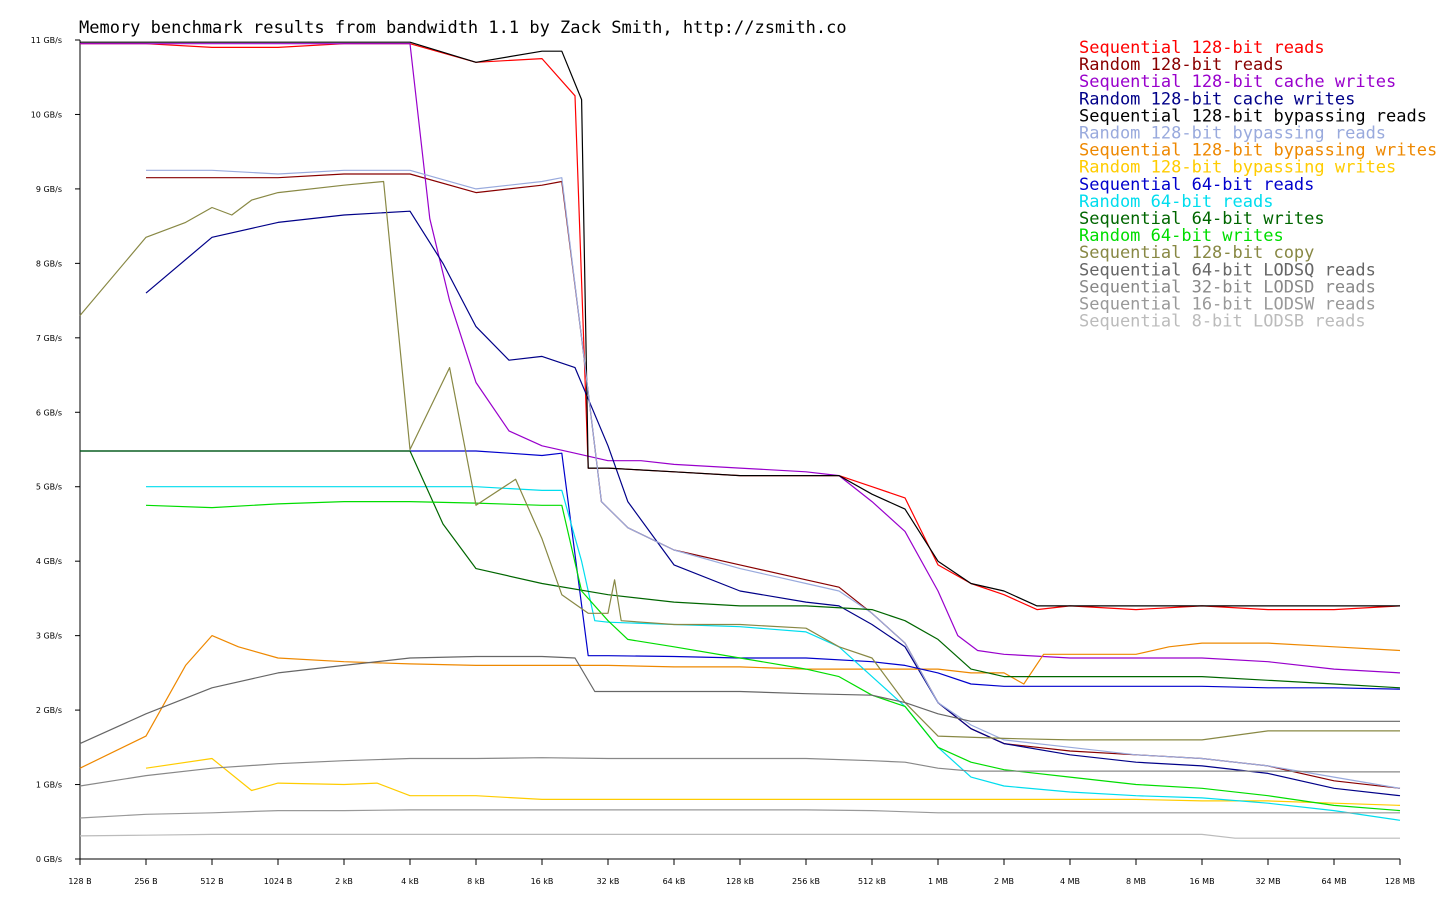  Describe the element at coordinates (1201, 881) in the screenshot. I see `x-tick-label: 16 MB` at that location.